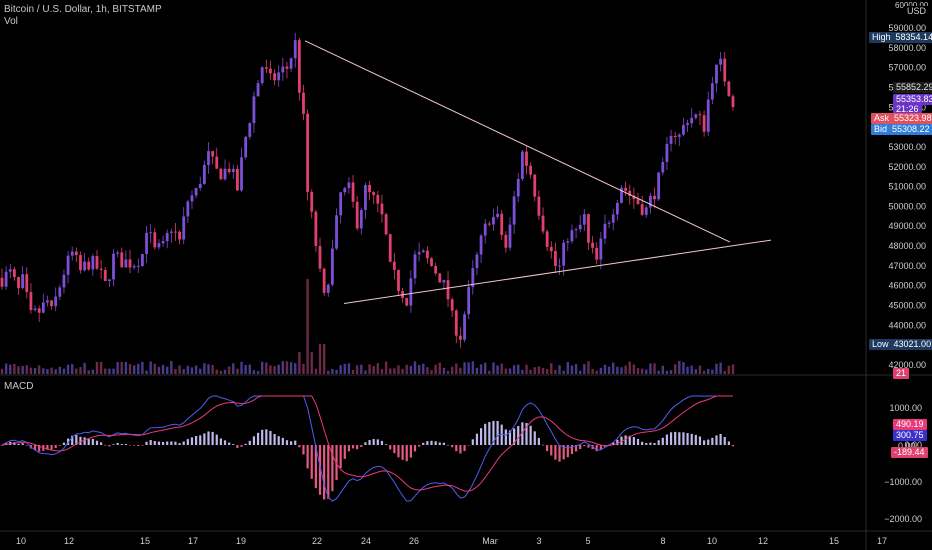  Describe the element at coordinates (83, 9) in the screenshot. I see `symbol-title: Bitcoin / U.S. Dollar, 1h, BITSTAMP` at that location.